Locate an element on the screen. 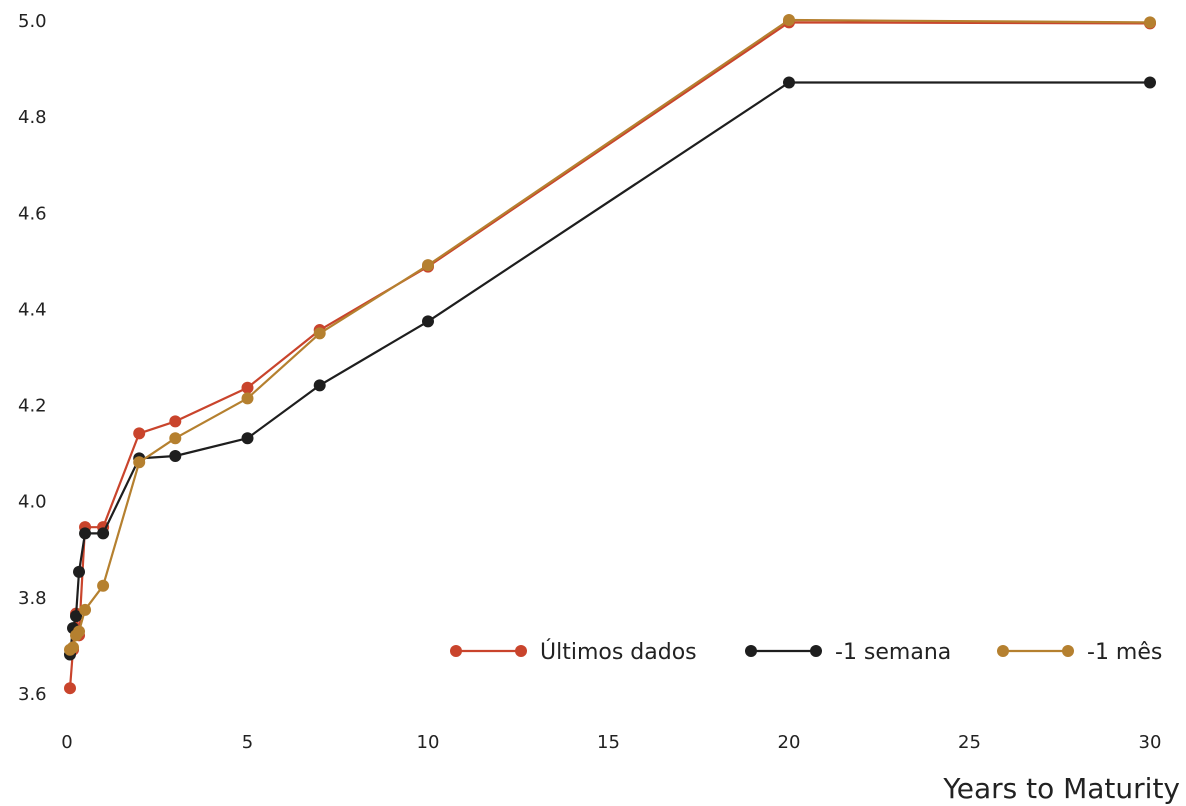  y-tick-label: 4.4 is located at coordinates (32, 309).